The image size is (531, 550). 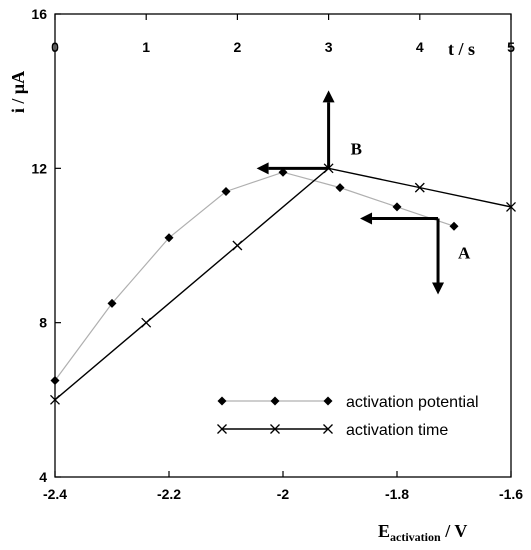 I want to click on annotation-A-arrow-down, so click(x=438, y=256).